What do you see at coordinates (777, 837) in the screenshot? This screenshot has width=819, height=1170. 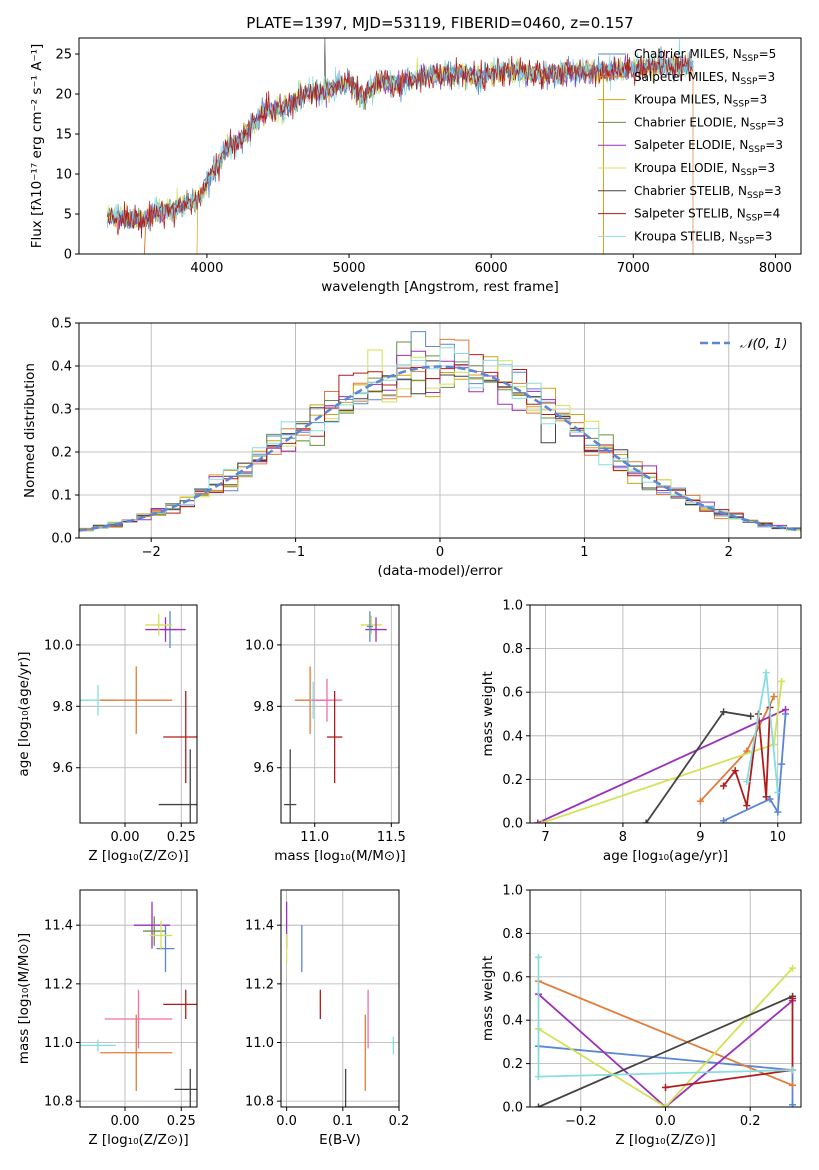 I see `x-tick-label: 10` at bounding box center [777, 837].